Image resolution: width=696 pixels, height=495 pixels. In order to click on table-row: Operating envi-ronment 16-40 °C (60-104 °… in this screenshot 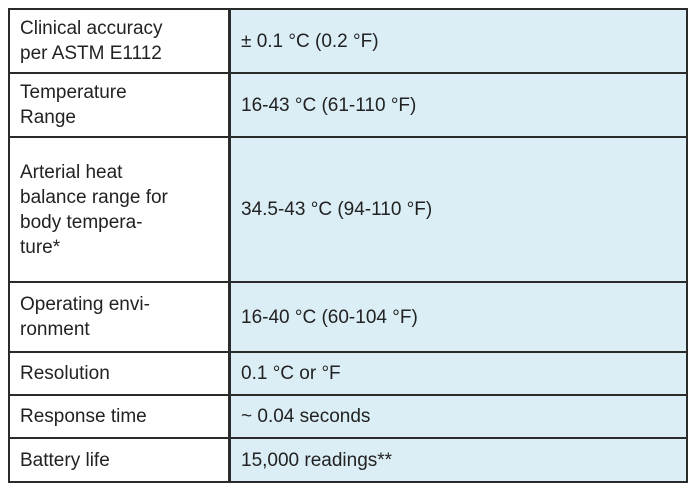, I will do `click(348, 316)`.